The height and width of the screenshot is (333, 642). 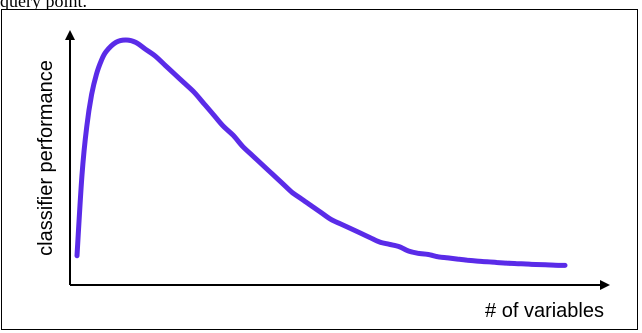 I want to click on header-text-fragment: query point., so click(x=43, y=5).